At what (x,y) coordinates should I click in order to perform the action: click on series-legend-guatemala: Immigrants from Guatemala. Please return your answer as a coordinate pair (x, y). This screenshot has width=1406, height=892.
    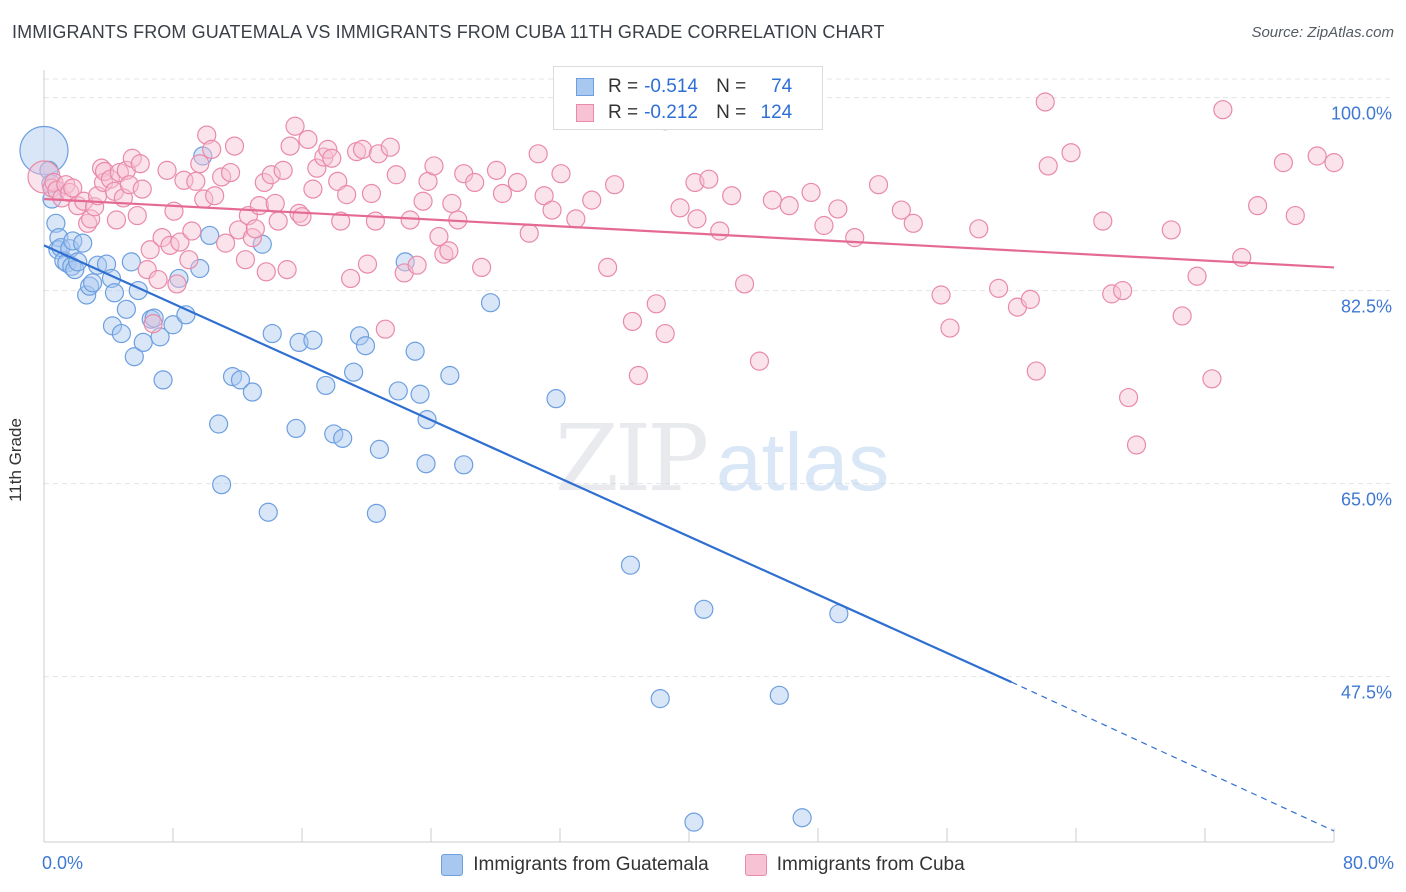
    Looking at the image, I should click on (575, 865).